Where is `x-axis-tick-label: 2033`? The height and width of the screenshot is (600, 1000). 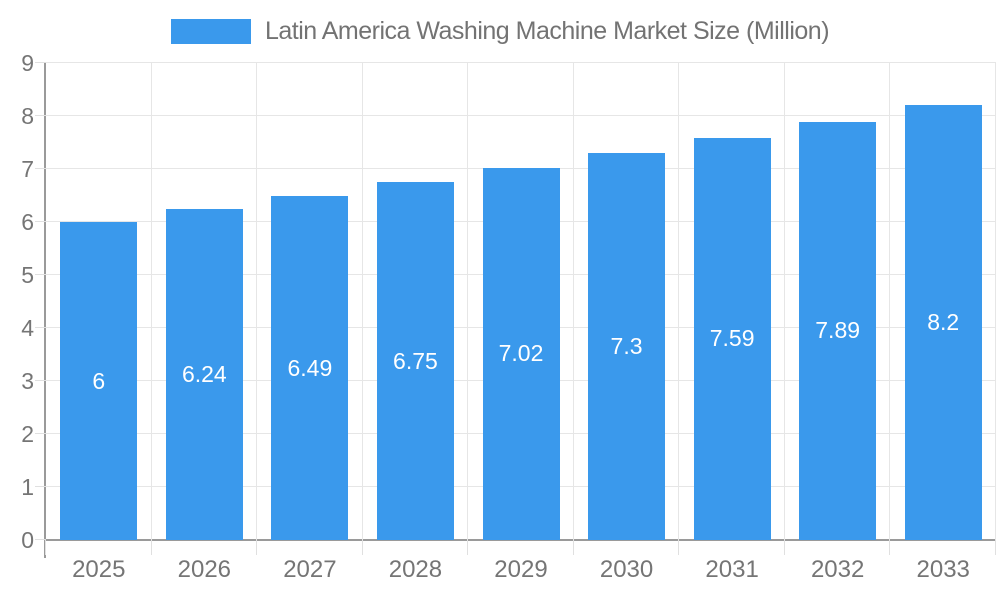
x-axis-tick-label: 2033 is located at coordinates (943, 569).